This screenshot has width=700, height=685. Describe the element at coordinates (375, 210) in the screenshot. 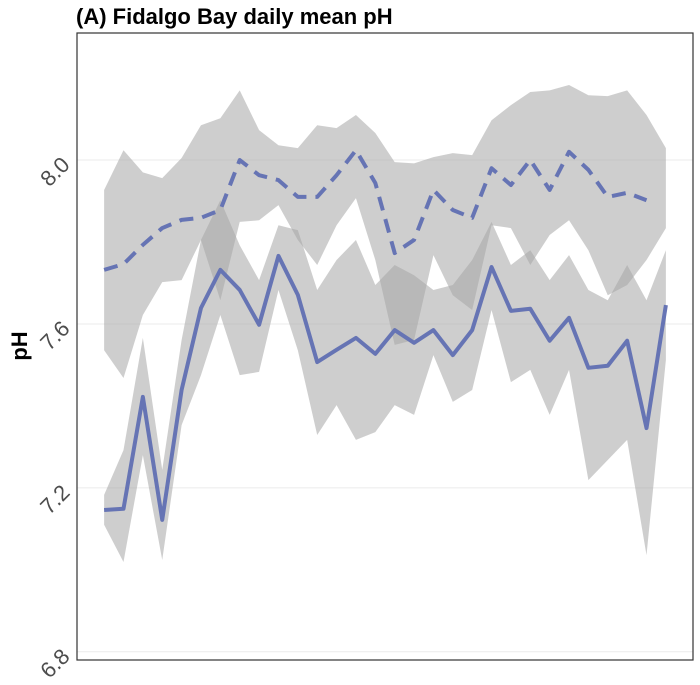

I see `line` at that location.